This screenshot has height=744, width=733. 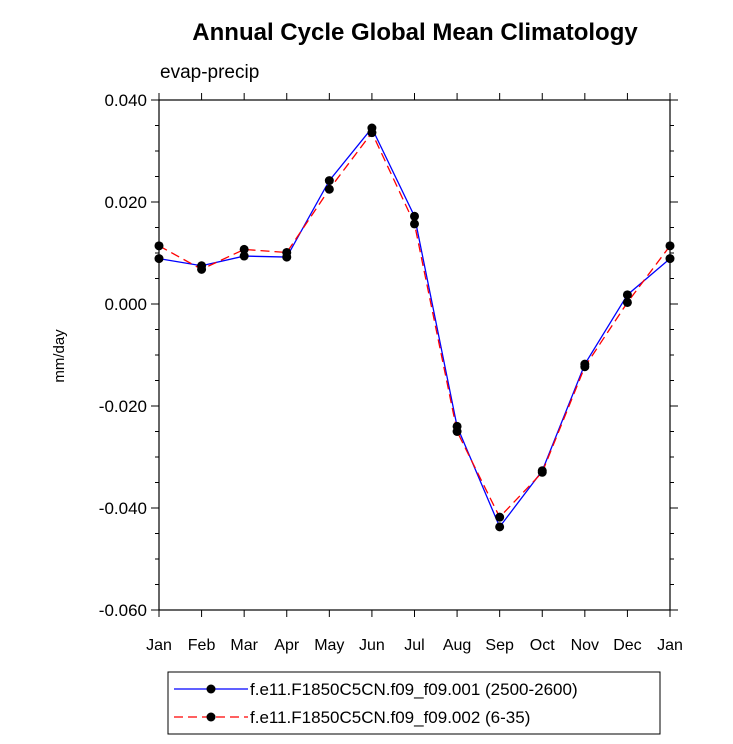 I want to click on x-tick-labels: Jan Feb Mar Apr May Jun Jul Aug Sep Oct Nov Dec Jan, so click(x=414, y=645).